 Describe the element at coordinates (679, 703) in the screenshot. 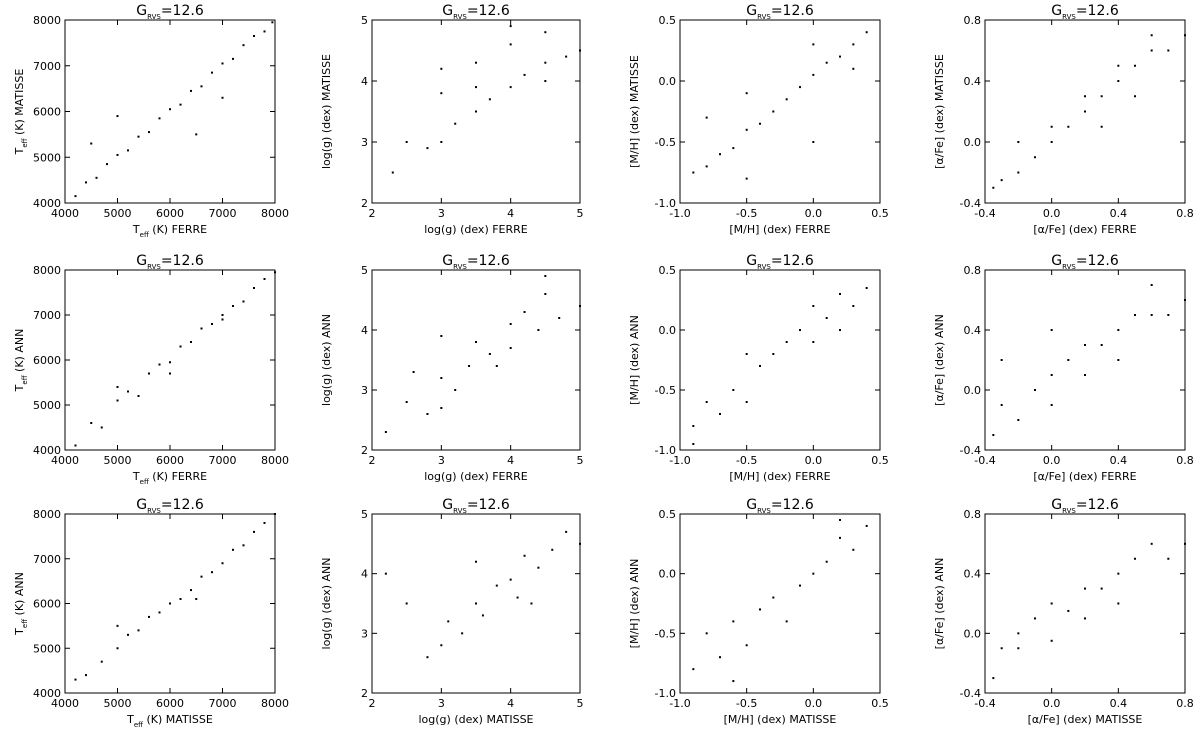

I see `x-tick-label: -1.0` at that location.